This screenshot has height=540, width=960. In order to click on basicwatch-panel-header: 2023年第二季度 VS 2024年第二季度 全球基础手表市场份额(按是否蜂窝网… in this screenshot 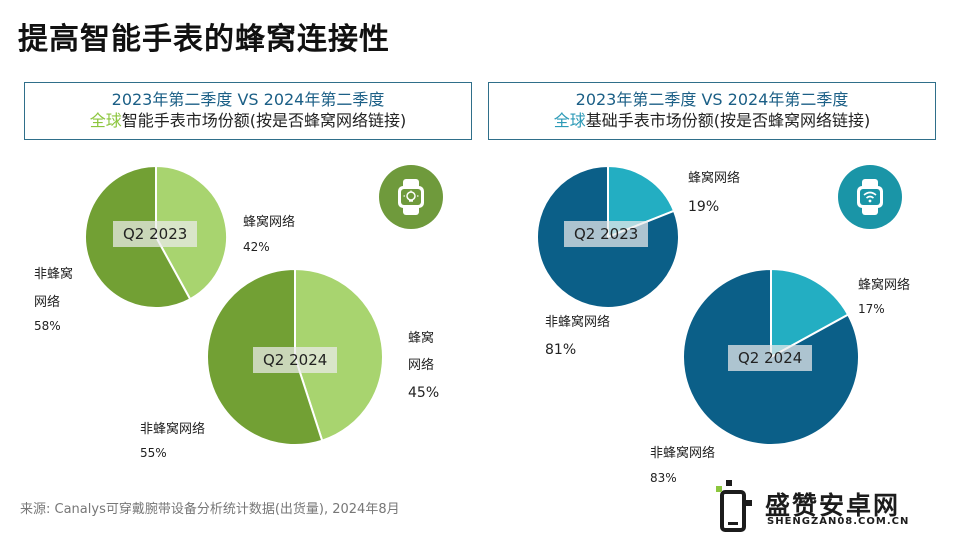, I will do `click(712, 111)`.